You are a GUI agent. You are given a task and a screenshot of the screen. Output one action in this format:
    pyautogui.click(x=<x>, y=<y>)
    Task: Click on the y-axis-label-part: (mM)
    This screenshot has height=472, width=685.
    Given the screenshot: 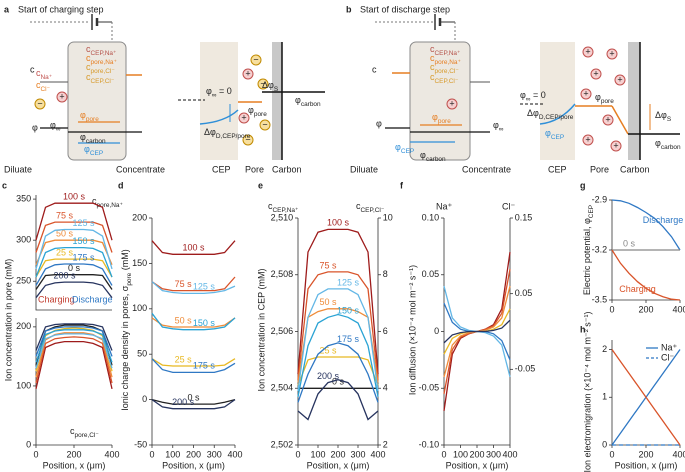 What is the action you would take?
    pyautogui.click(x=125, y=261)
    